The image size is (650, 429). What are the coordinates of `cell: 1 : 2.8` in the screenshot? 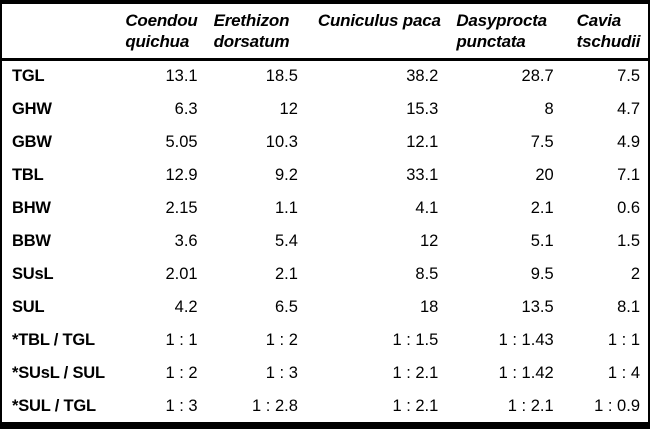 It's located at (275, 405).